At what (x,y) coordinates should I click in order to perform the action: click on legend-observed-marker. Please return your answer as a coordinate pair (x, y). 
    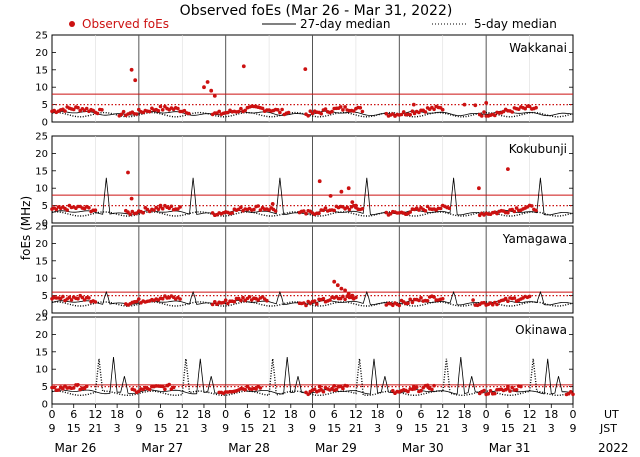
    Looking at the image, I should click on (72, 24).